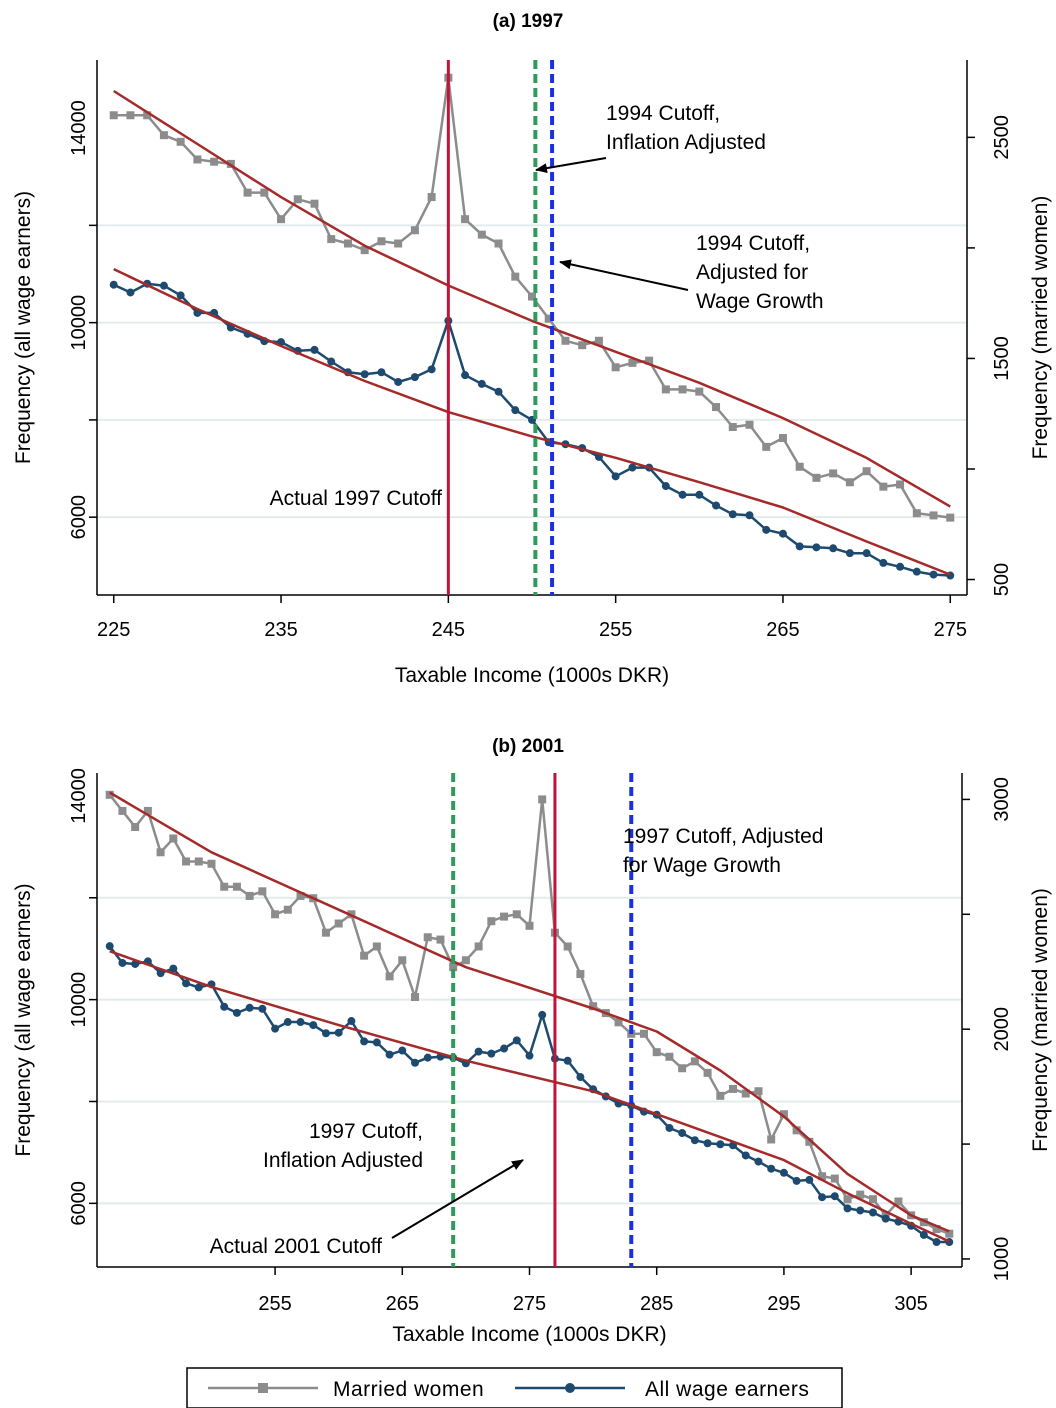 The height and width of the screenshot is (1408, 1056). Describe the element at coordinates (615, 630) in the screenshot. I see `x-tick-label: 255` at that location.